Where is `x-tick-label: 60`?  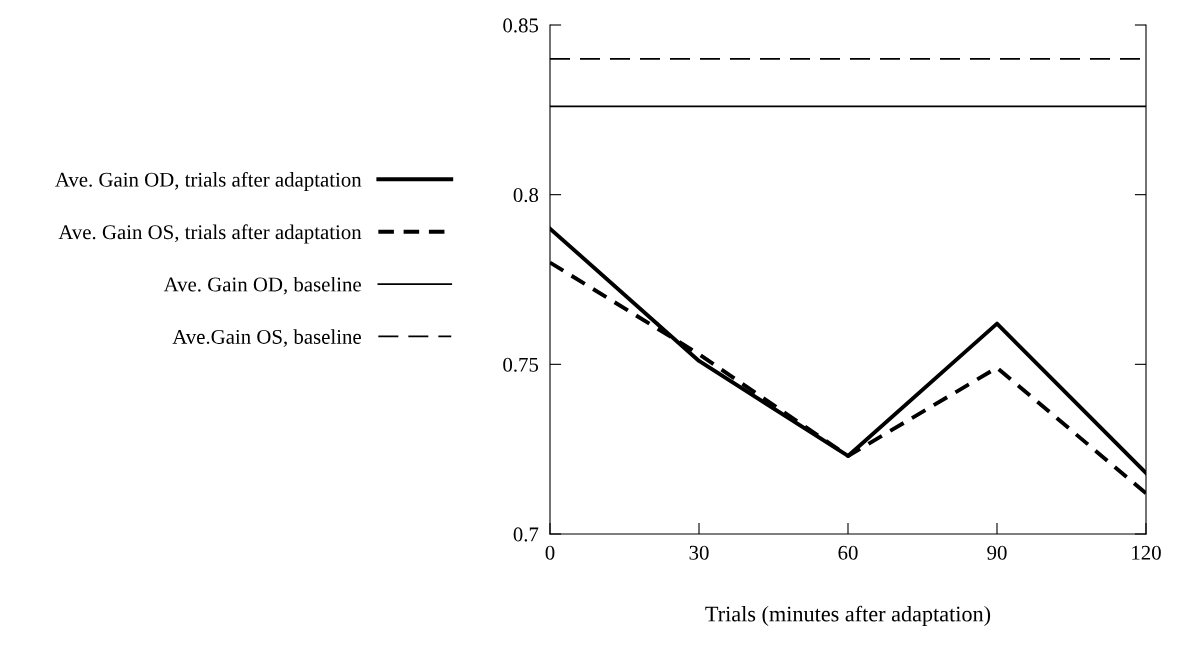
x-tick-label: 60 is located at coordinates (848, 552).